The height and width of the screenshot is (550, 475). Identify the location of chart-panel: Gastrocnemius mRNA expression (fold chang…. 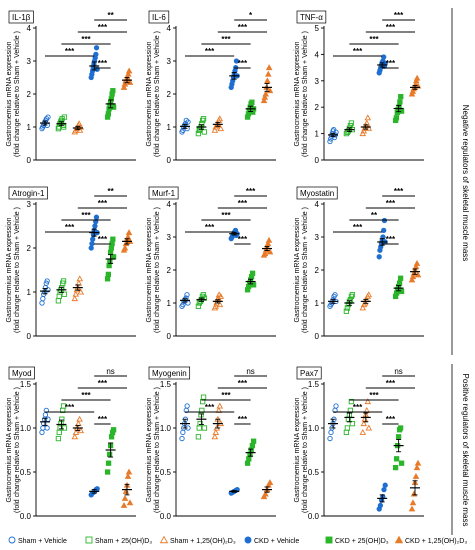
(359, 263).